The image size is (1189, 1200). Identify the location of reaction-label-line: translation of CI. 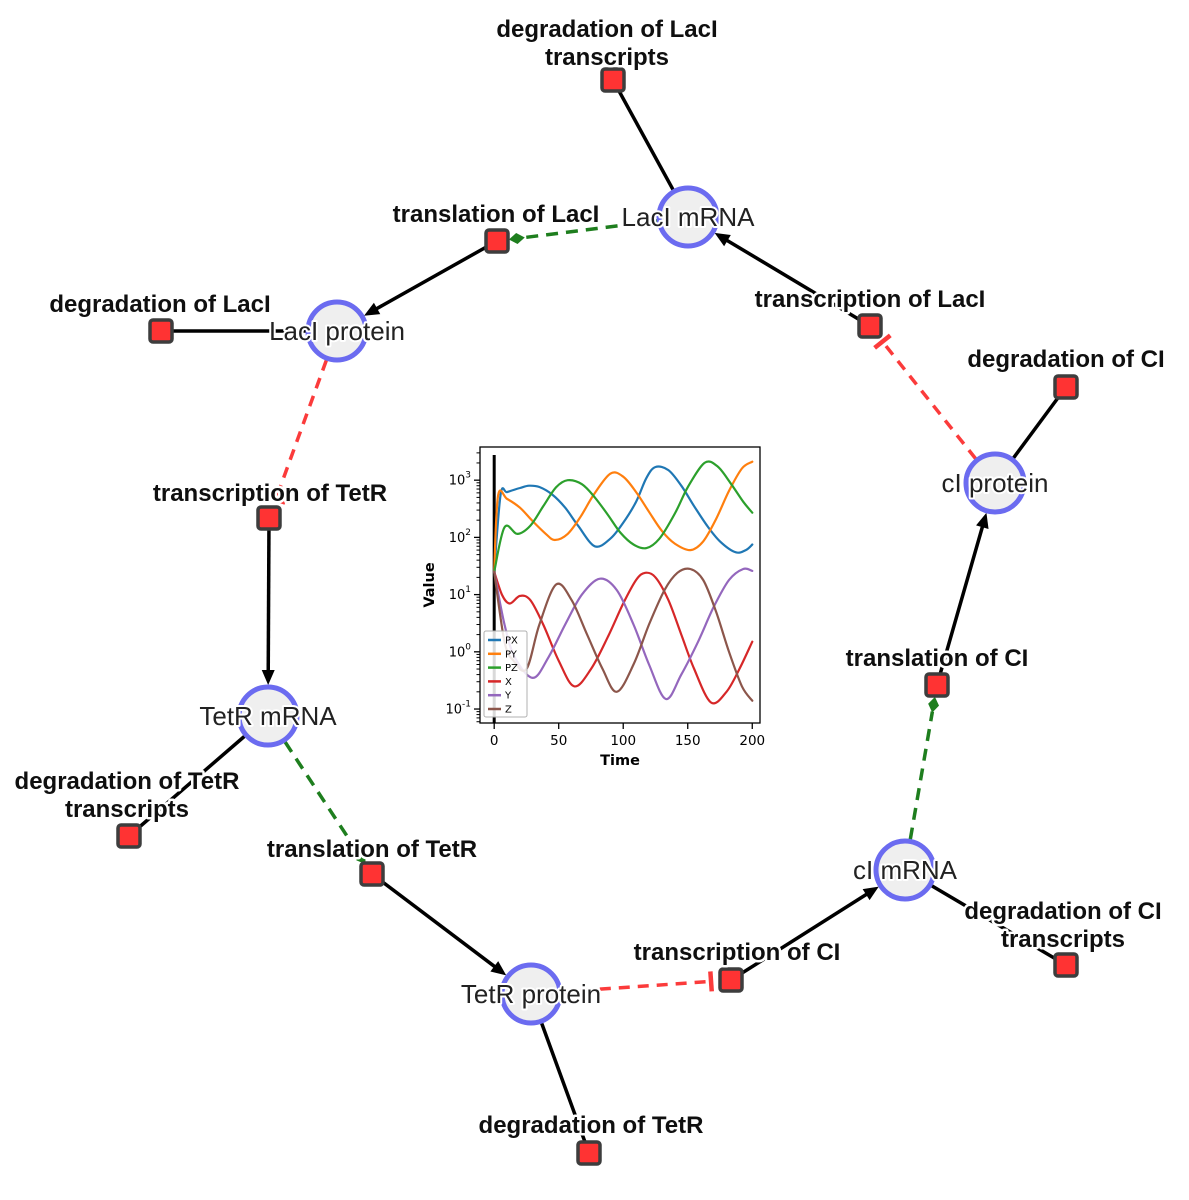
(937, 658).